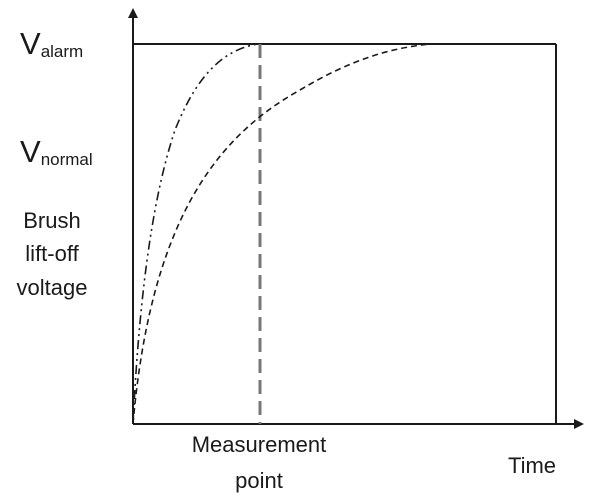 The image size is (600, 502). Describe the element at coordinates (52, 253) in the screenshot. I see `y-axis-label-line-2: lift-off` at that location.